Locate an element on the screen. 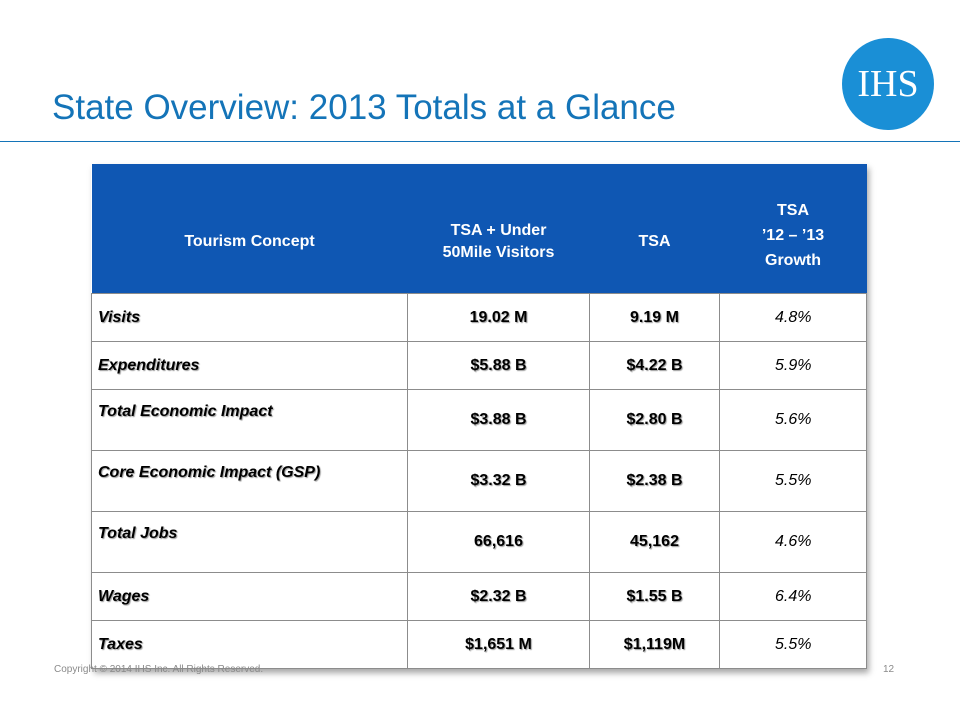 The width and height of the screenshot is (960, 720). row-growth-value: 5.6% is located at coordinates (793, 420).